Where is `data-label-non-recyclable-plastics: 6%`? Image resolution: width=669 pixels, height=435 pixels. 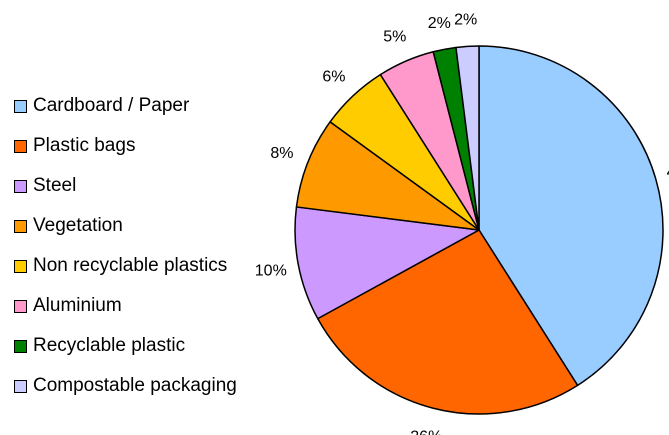 data-label-non-recyclable-plastics: 6% is located at coordinates (333, 77).